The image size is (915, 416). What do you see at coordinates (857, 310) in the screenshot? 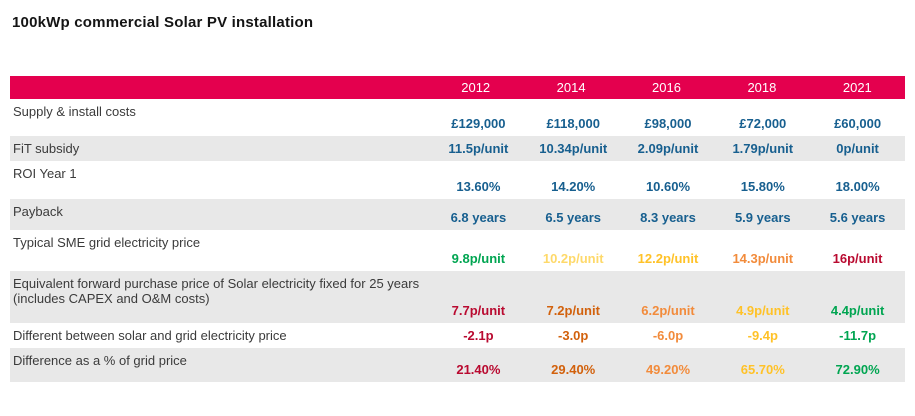
I see `value-cell: 4.4p/unit` at bounding box center [857, 310].